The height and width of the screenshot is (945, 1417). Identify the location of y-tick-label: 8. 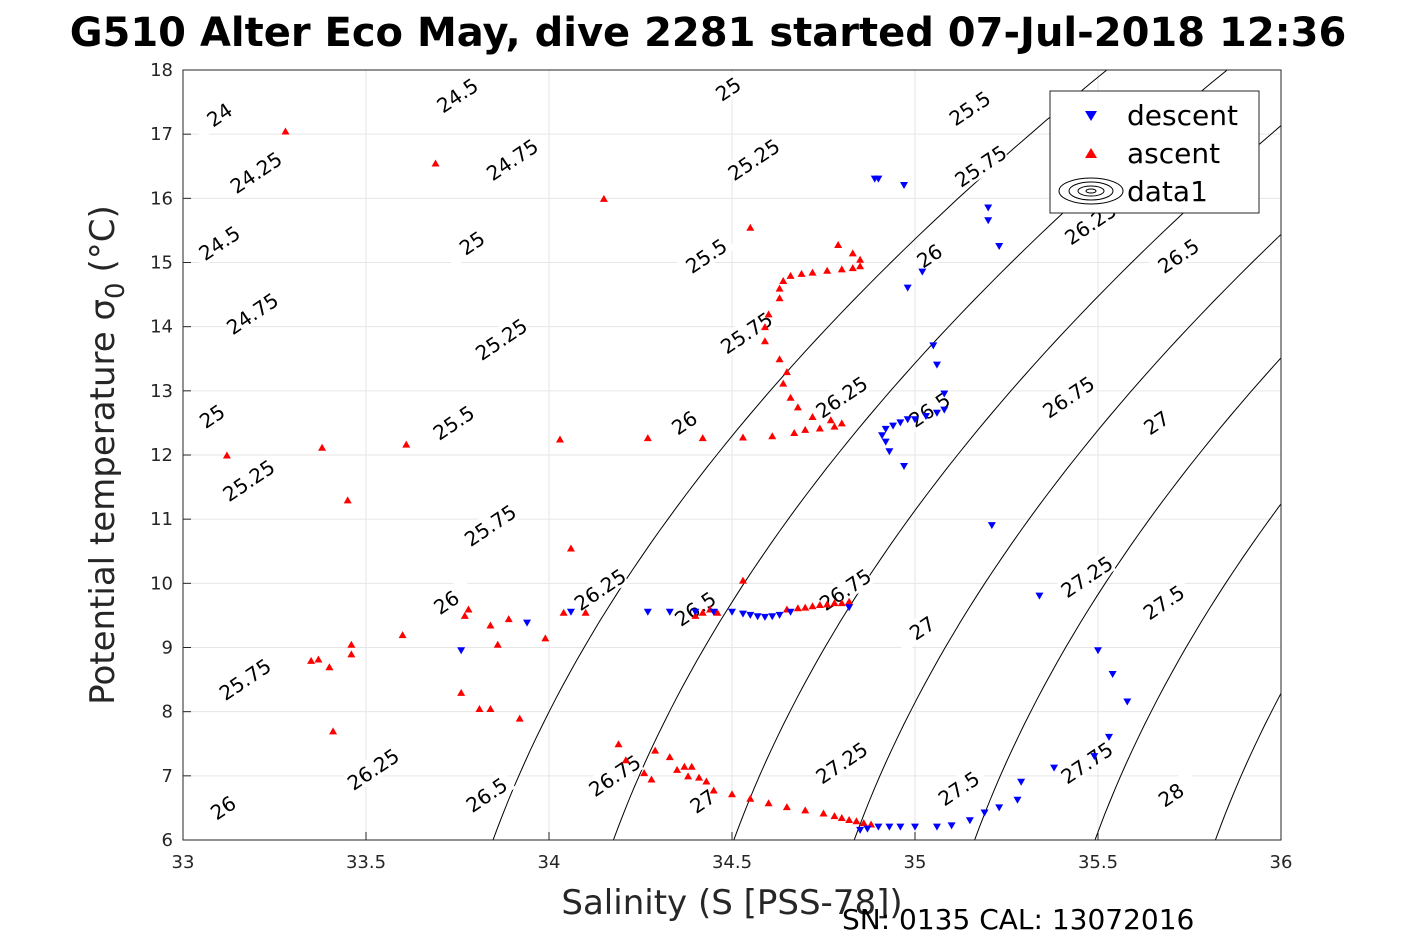
(167, 712).